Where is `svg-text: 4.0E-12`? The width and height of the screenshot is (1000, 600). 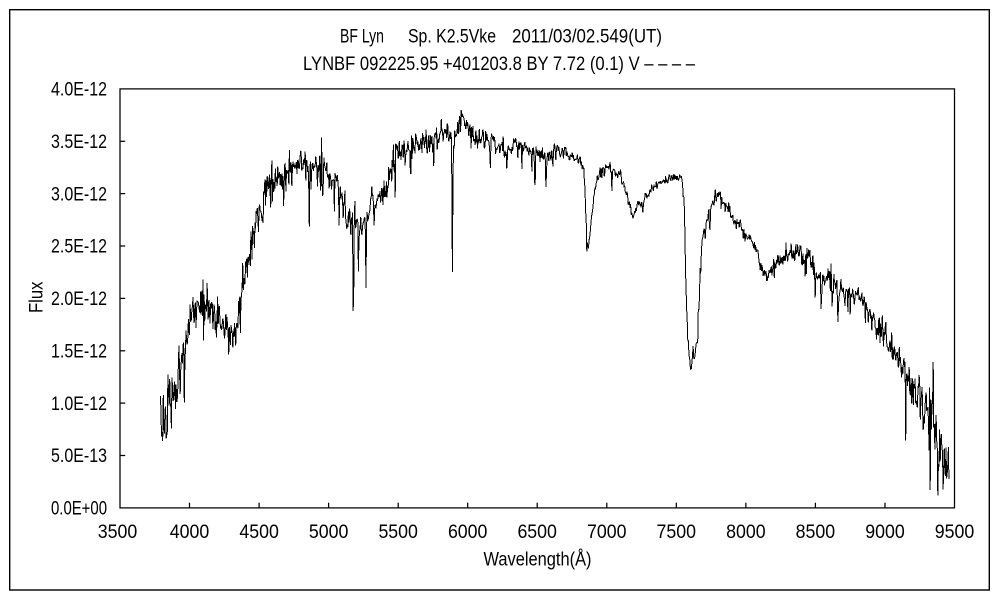
svg-text: 4.0E-12 is located at coordinates (79, 90).